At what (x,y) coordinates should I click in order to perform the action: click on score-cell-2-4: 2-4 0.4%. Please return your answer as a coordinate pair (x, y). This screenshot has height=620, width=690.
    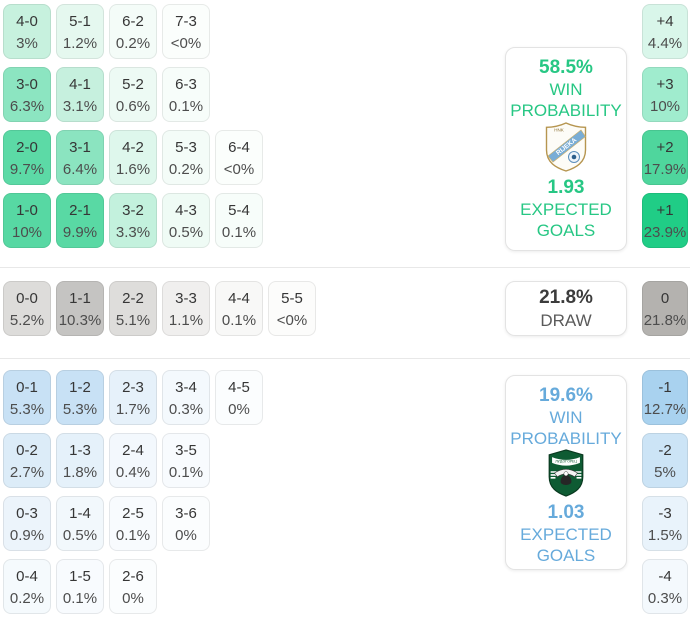
    Looking at the image, I should click on (133, 460).